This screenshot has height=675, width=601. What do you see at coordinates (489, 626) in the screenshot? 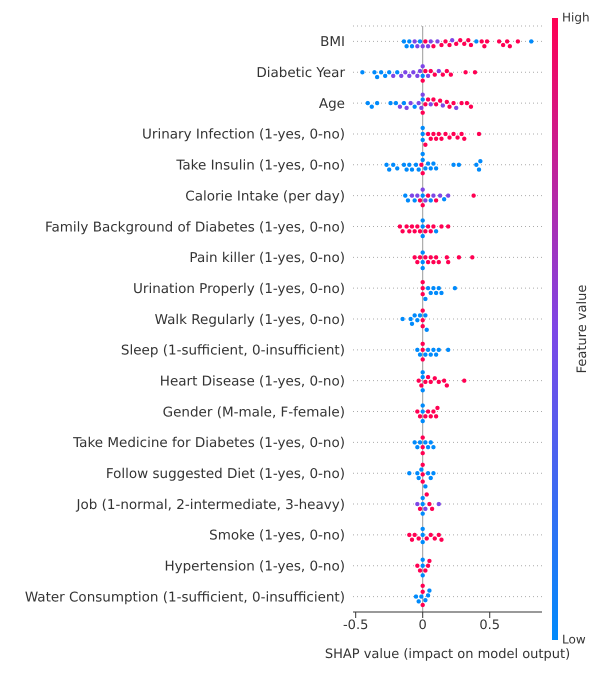
I see `x-tick-label: 0.5` at bounding box center [489, 626].